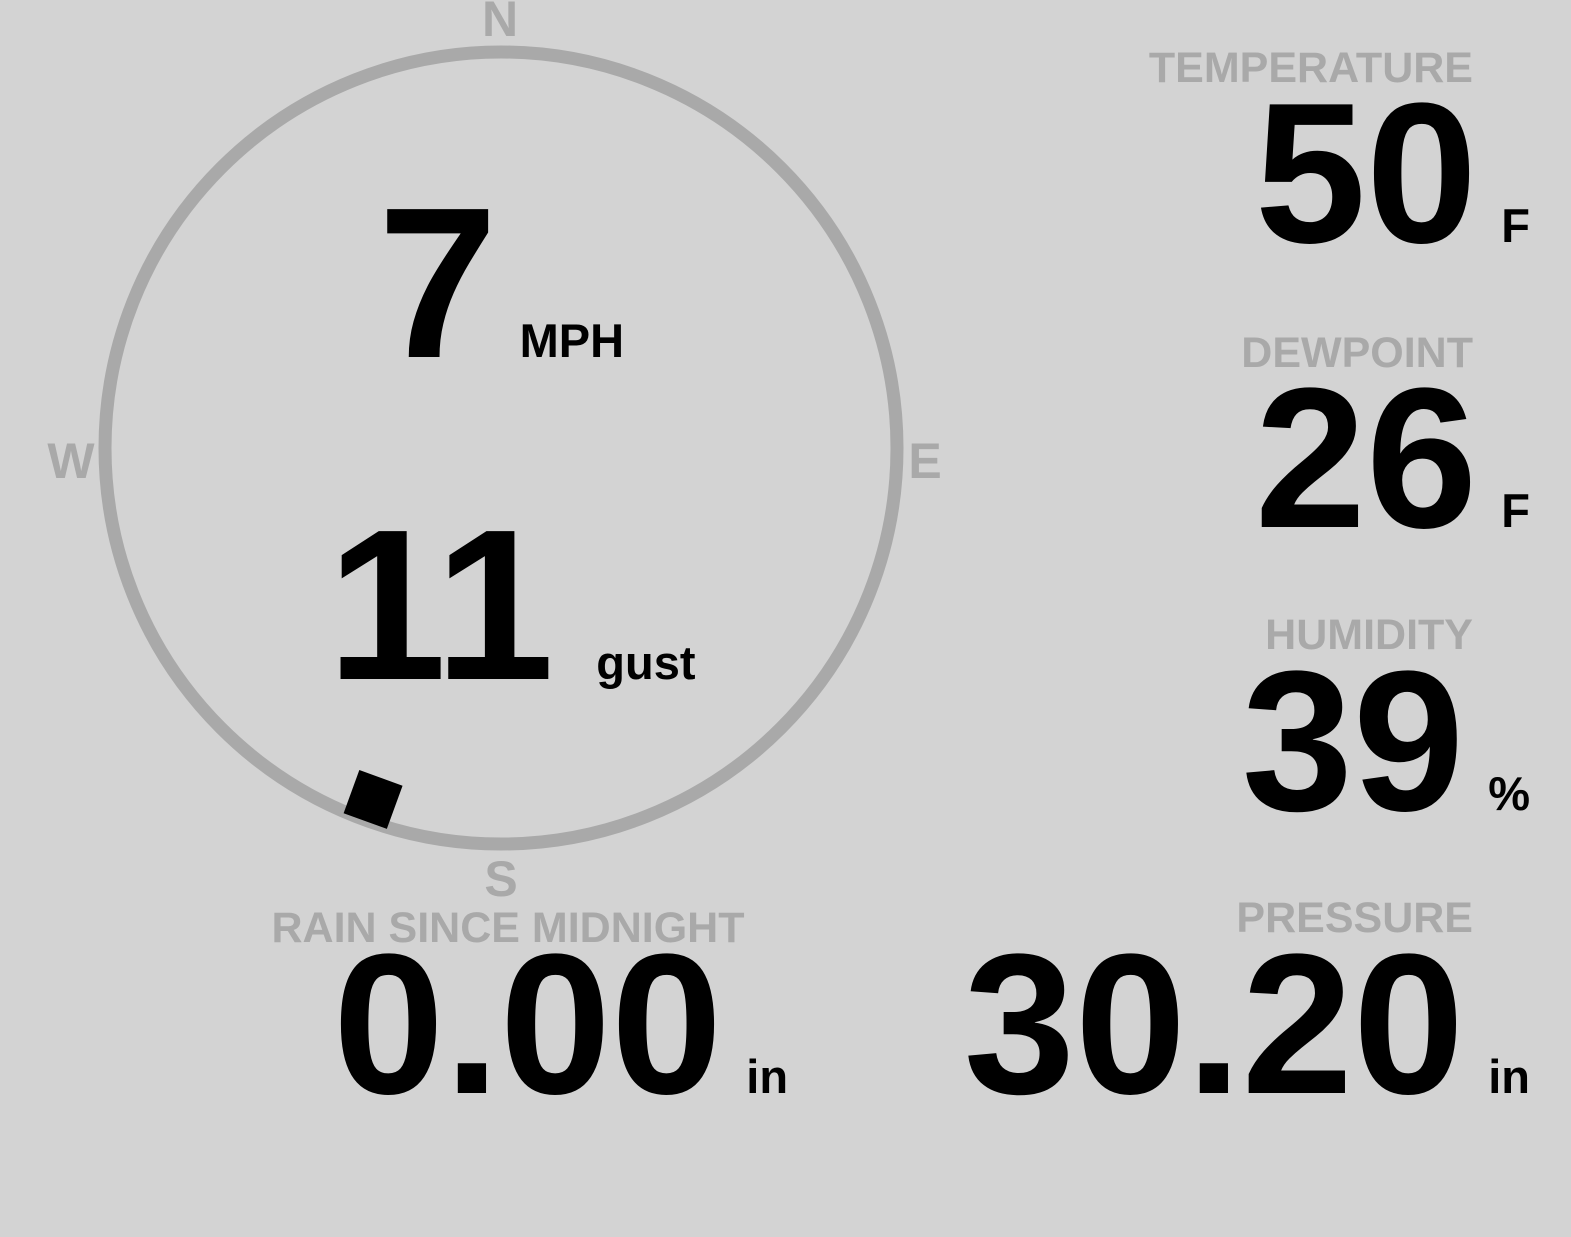 The width and height of the screenshot is (1571, 1237). What do you see at coordinates (1366, 173) in the screenshot?
I see `temperature-value: 50` at bounding box center [1366, 173].